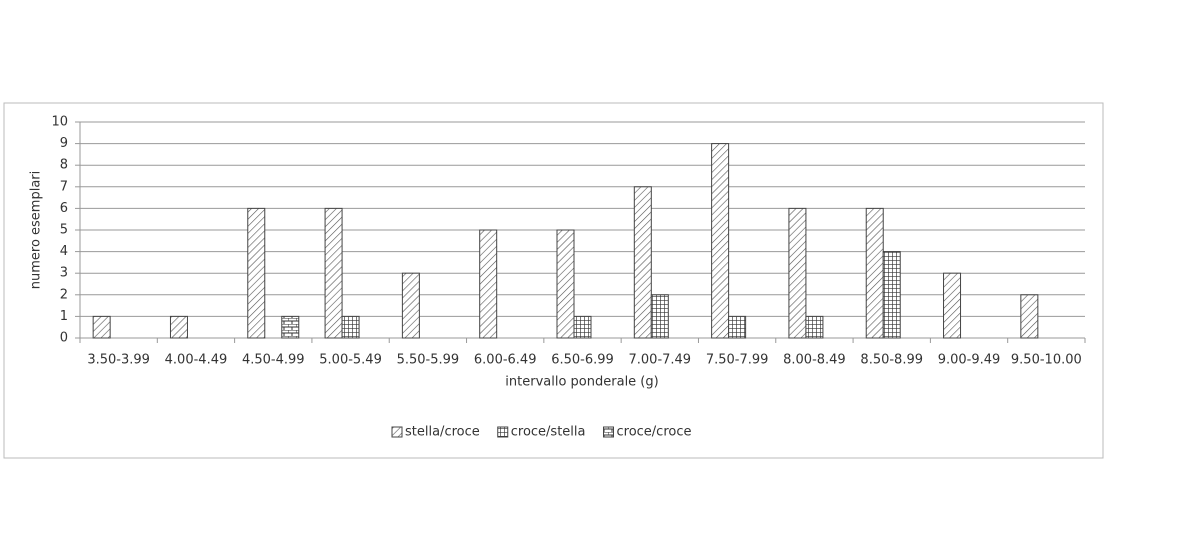 The image size is (1200, 556). What do you see at coordinates (64, 294) in the screenshot?
I see `y-tick-label: 2` at bounding box center [64, 294].